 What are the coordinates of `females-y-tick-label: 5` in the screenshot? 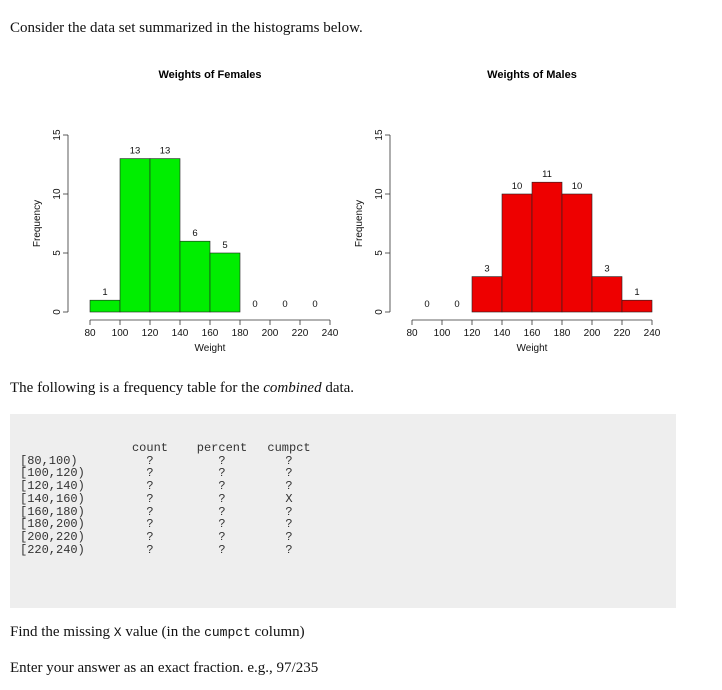 It's located at (57, 253).